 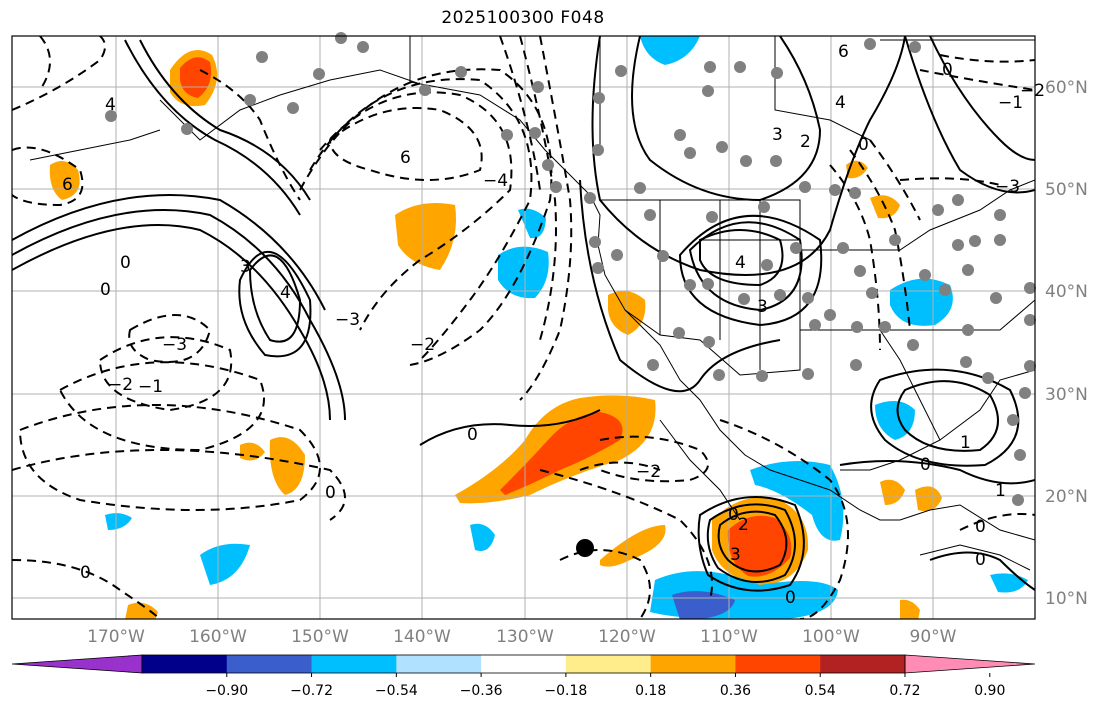 What do you see at coordinates (422, 637) in the screenshot?
I see `lon-label: 140°W` at bounding box center [422, 637].